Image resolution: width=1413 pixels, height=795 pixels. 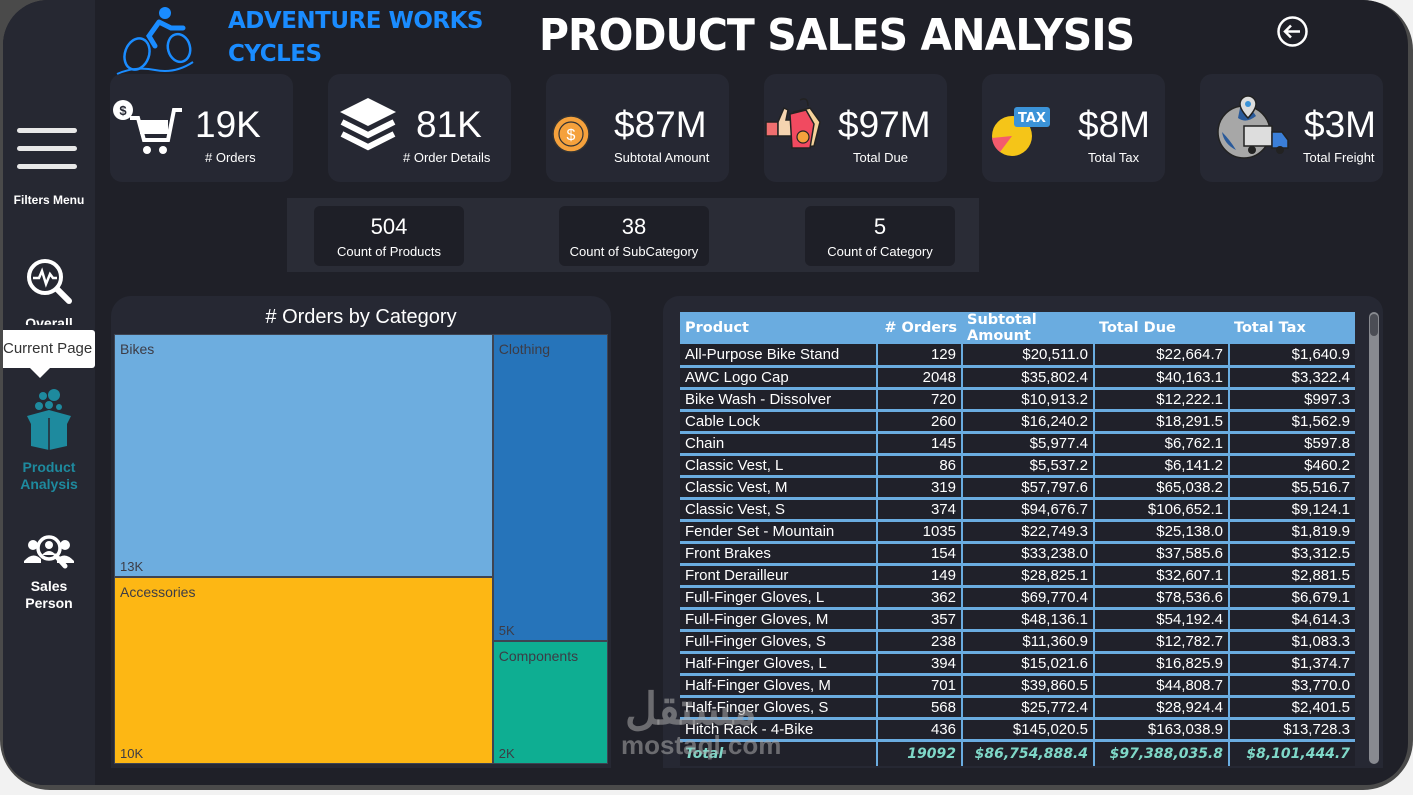 I want to click on table-cell: $22,664.7, so click(x=1162, y=356).